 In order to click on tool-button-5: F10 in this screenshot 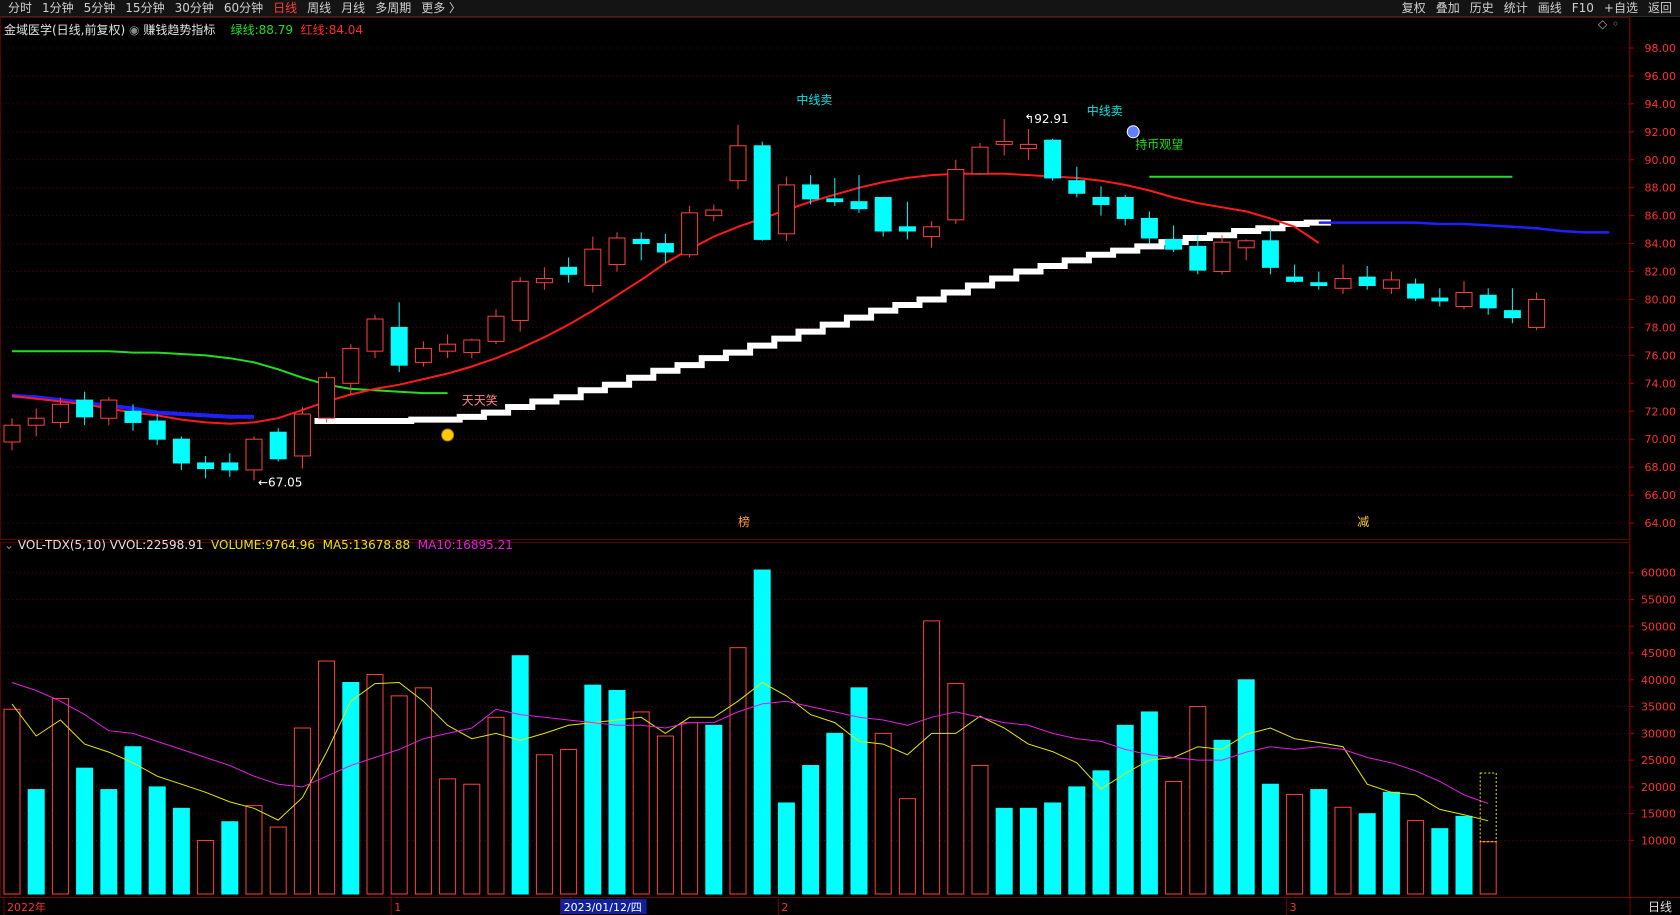, I will do `click(1582, 8)`.